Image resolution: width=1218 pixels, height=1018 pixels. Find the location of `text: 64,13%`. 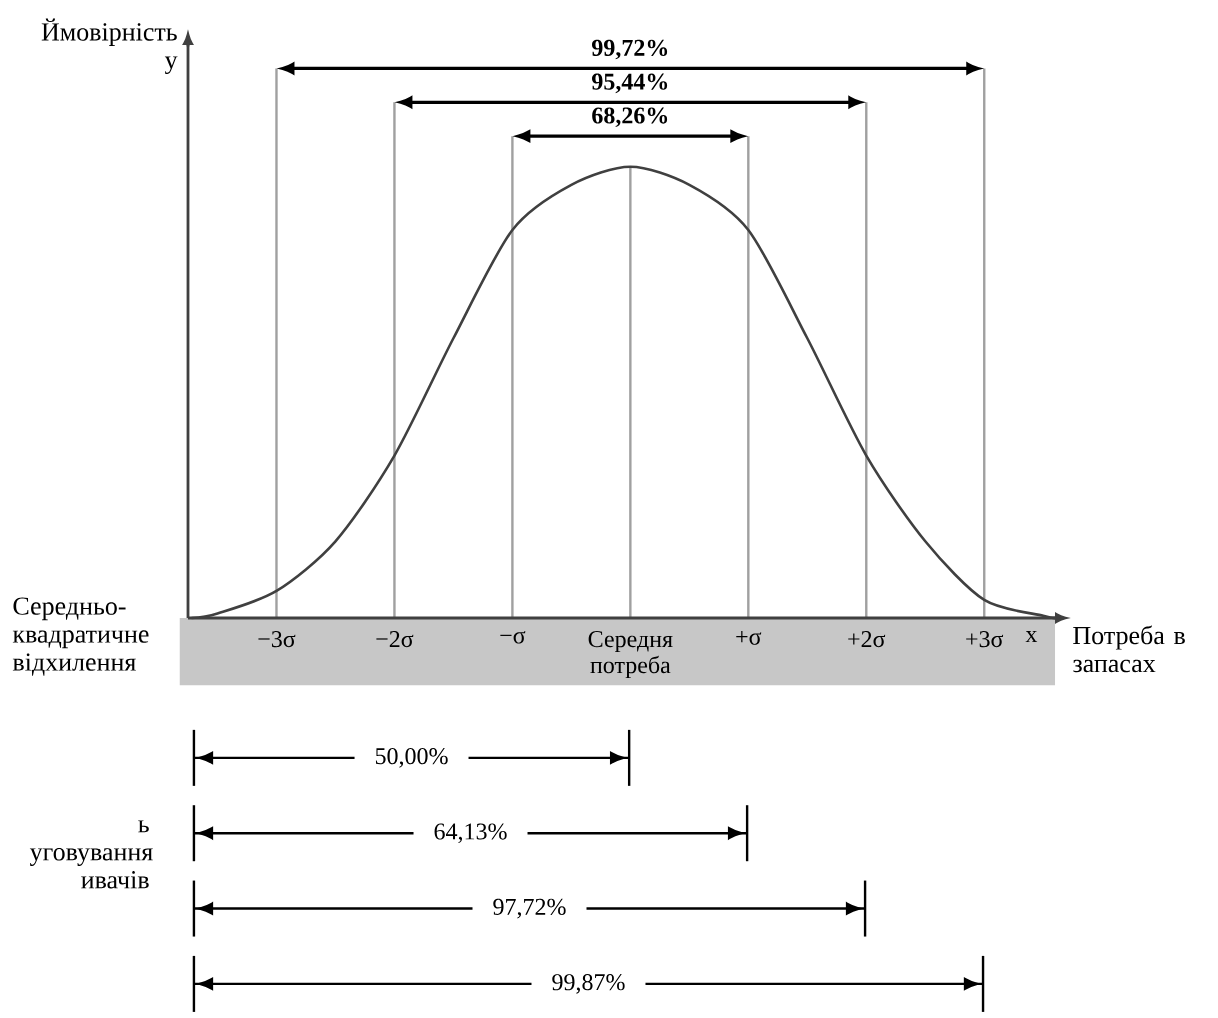

text: 64,13% is located at coordinates (470, 833).